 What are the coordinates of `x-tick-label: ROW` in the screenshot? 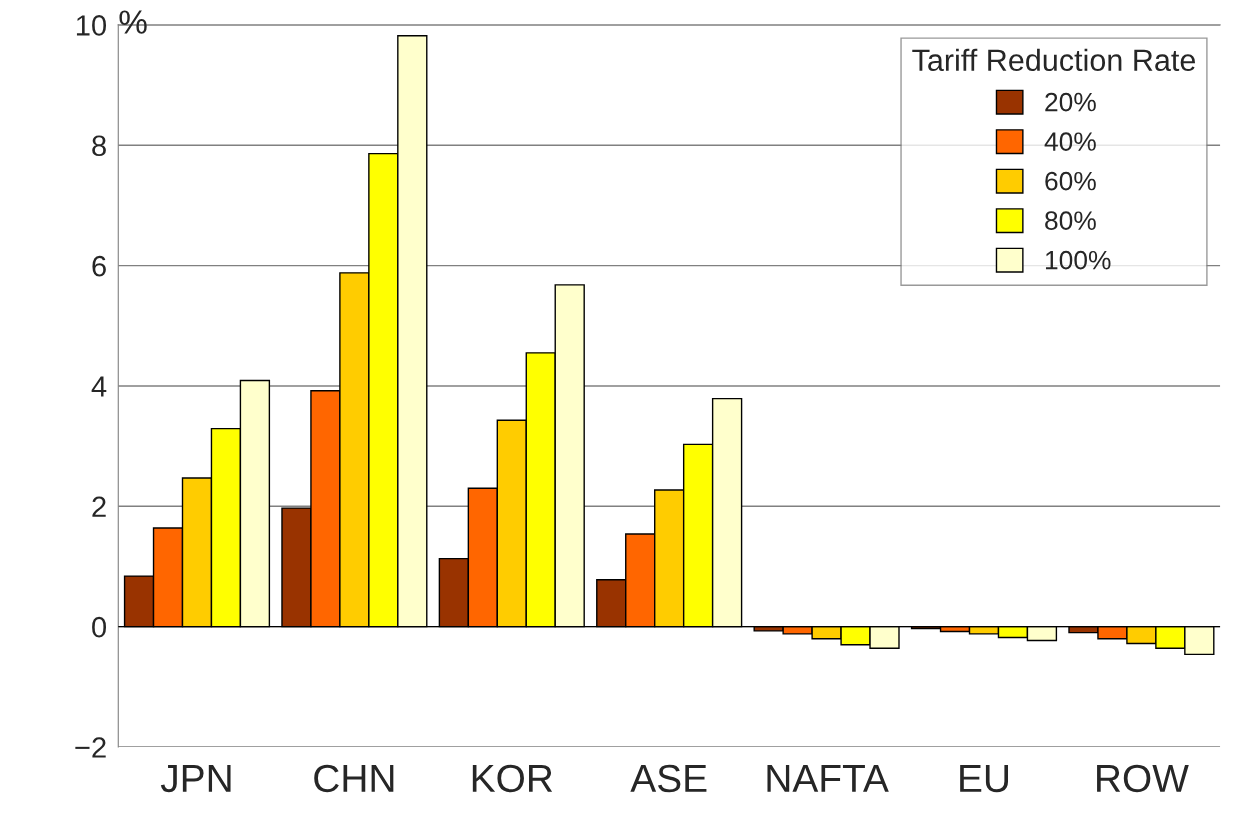 It's located at (1143, 778).